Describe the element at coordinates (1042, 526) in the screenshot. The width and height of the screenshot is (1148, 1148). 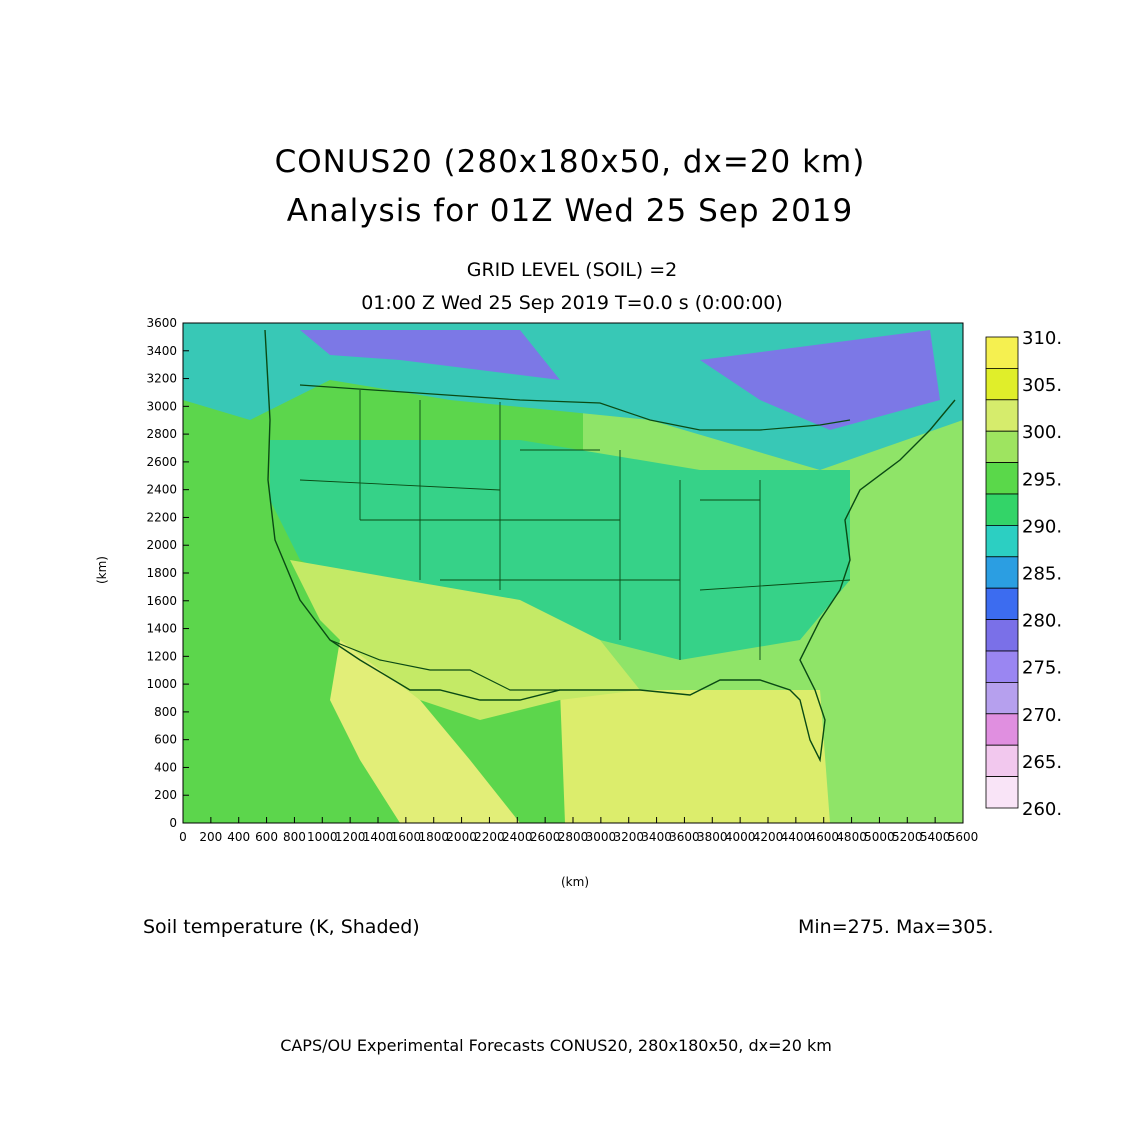
I see `colorbar-label: 290.` at that location.